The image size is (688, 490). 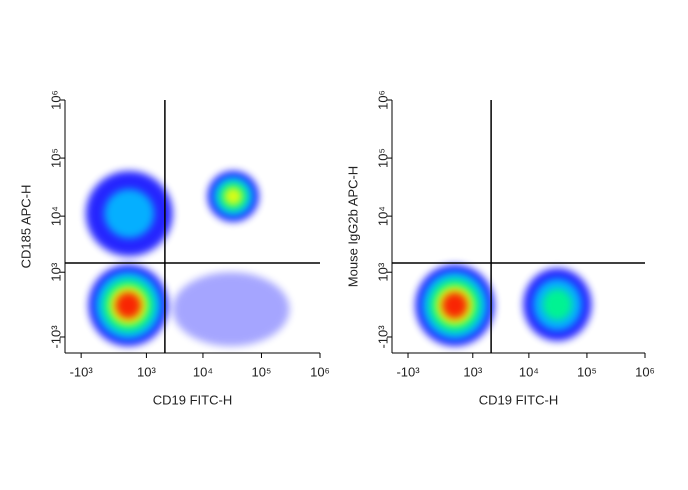 What do you see at coordinates (352, 226) in the screenshot?
I see `y-axis-label: Mouse IgG2b APC-H` at bounding box center [352, 226].